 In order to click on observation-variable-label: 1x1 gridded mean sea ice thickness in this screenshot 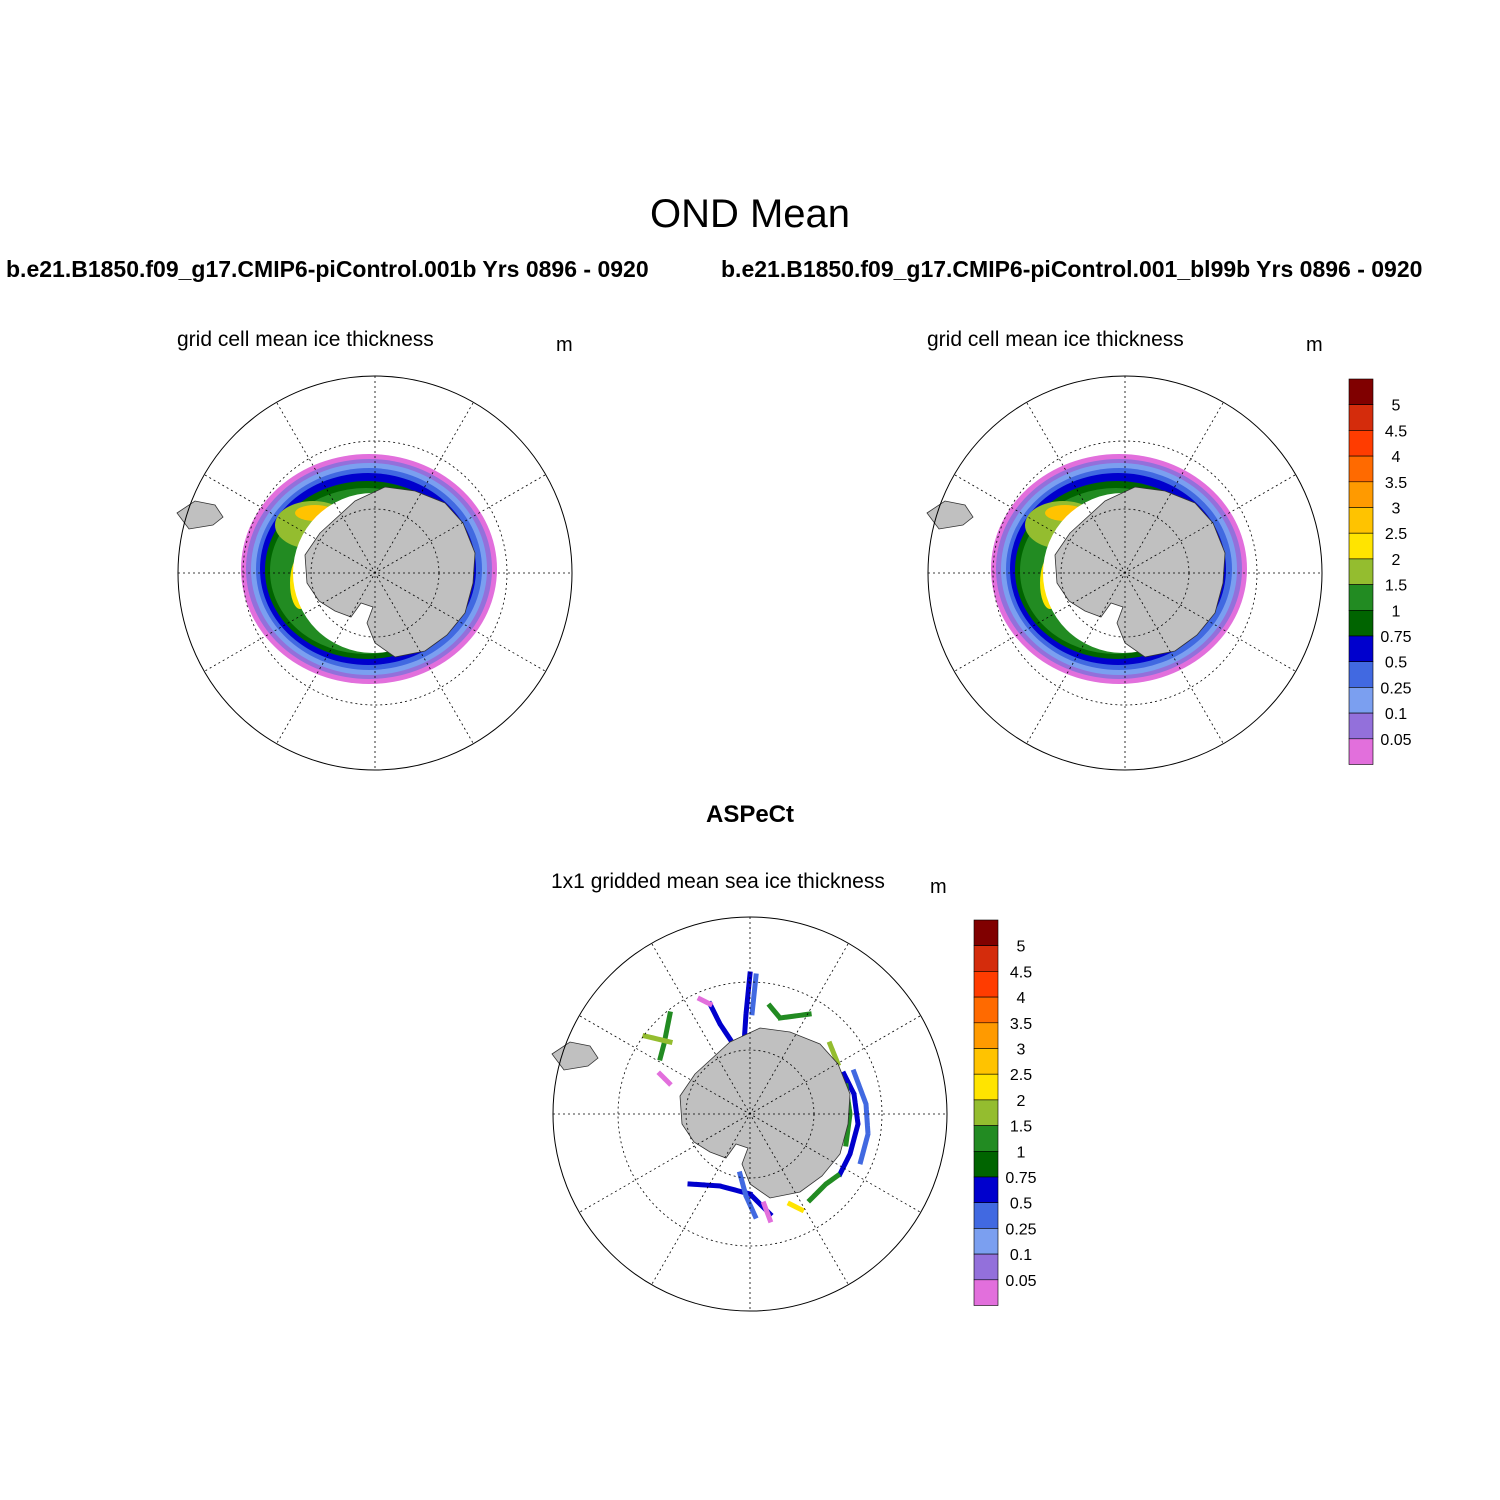, I will do `click(718, 881)`.